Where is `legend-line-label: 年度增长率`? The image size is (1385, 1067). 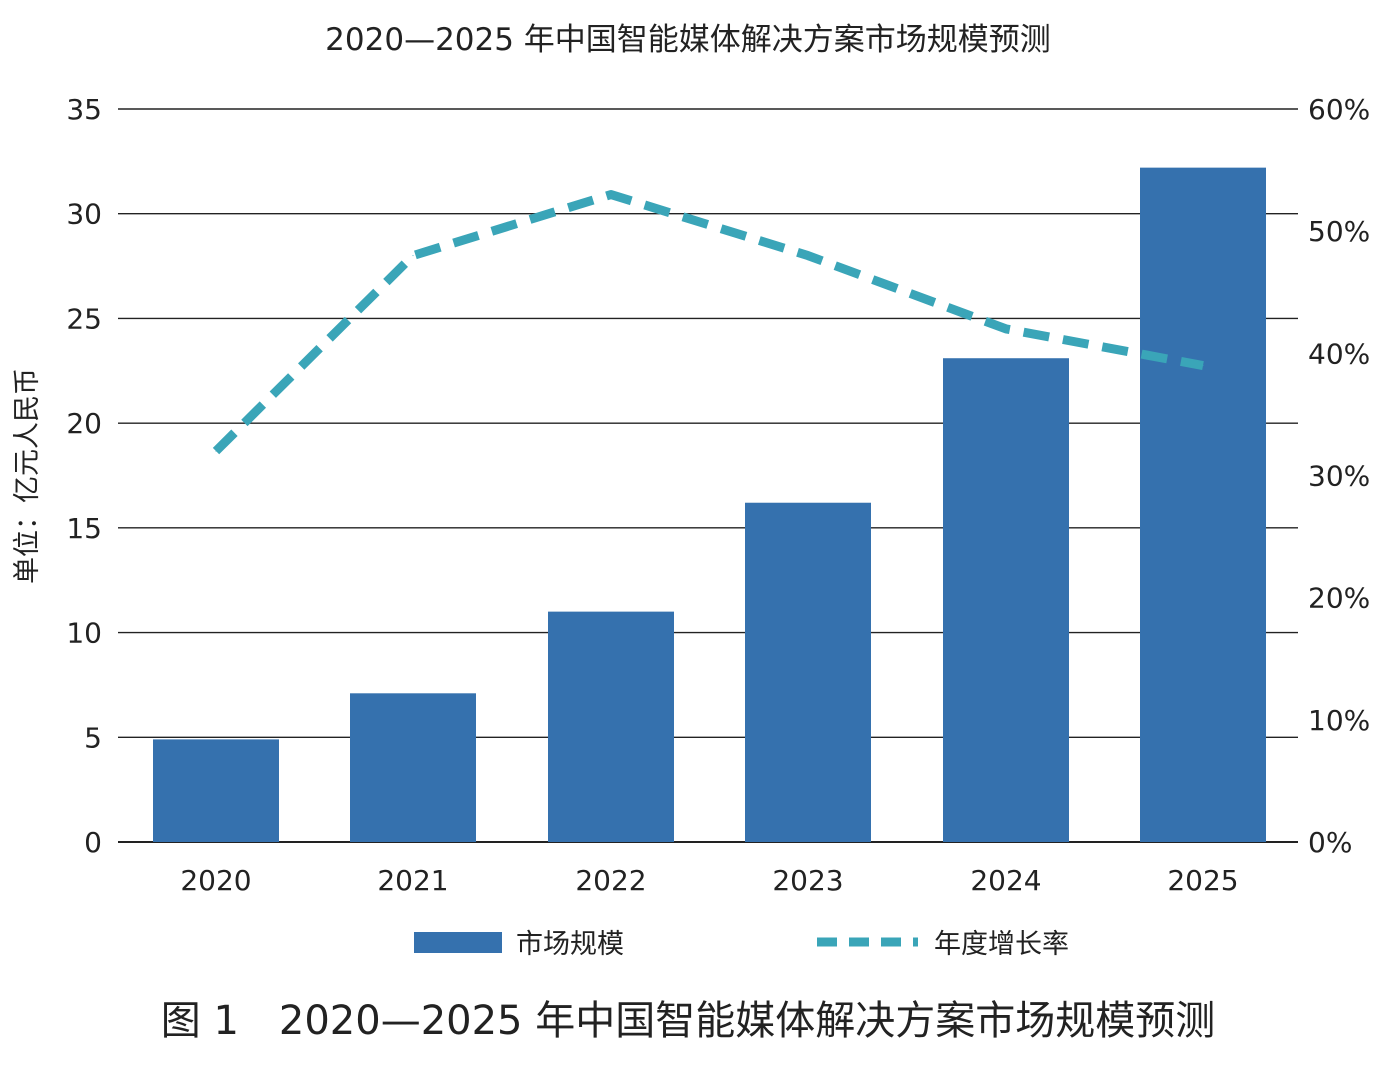
legend-line-label: 年度增长率 is located at coordinates (1001, 944).